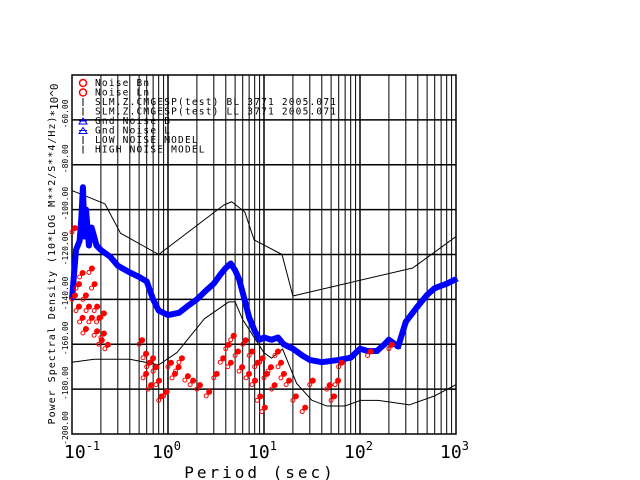 This screenshot has width=640, height=480. I want to click on x-tick-label: 10², so click(358, 451).